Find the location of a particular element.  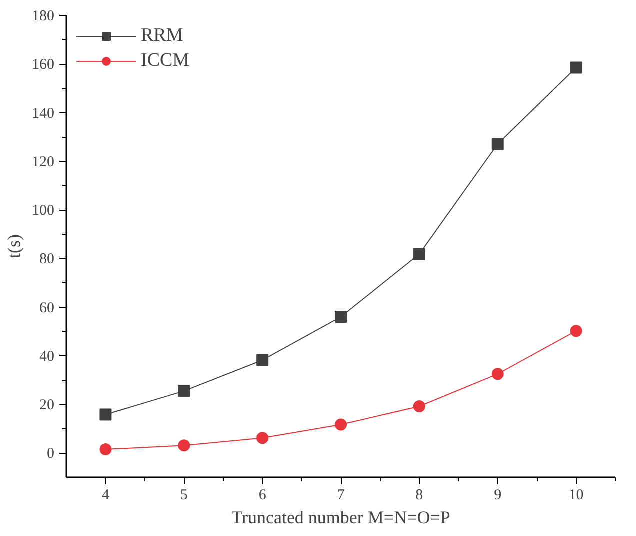

y-tick-label: 40 is located at coordinates (47, 356).